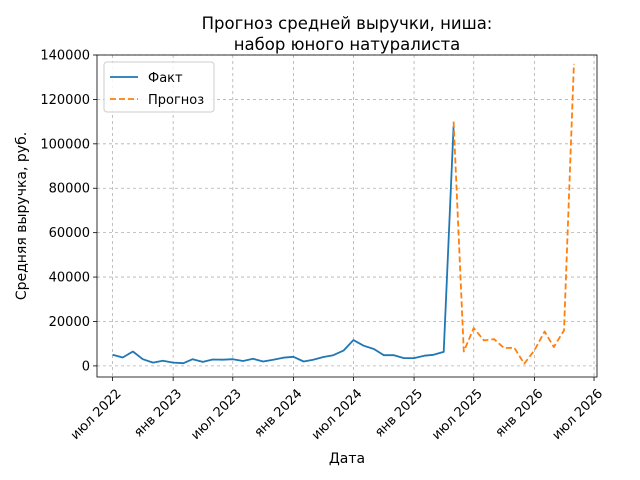 This screenshot has width=640, height=480. I want to click on chart-title-line-1: Прогноз средней выручки, ниша:, so click(347, 23).